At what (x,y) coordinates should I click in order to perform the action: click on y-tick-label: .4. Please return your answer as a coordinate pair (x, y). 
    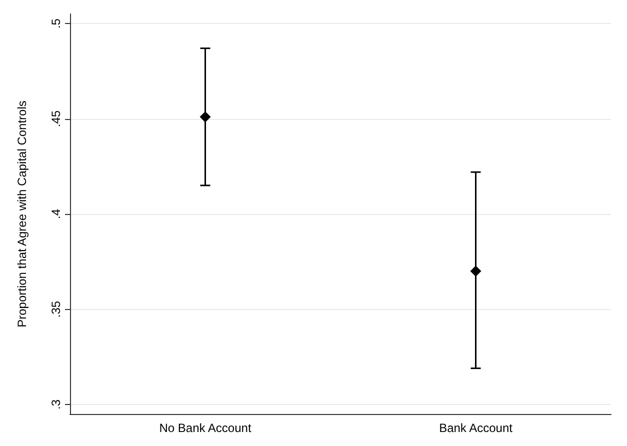
    Looking at the image, I should click on (56, 214).